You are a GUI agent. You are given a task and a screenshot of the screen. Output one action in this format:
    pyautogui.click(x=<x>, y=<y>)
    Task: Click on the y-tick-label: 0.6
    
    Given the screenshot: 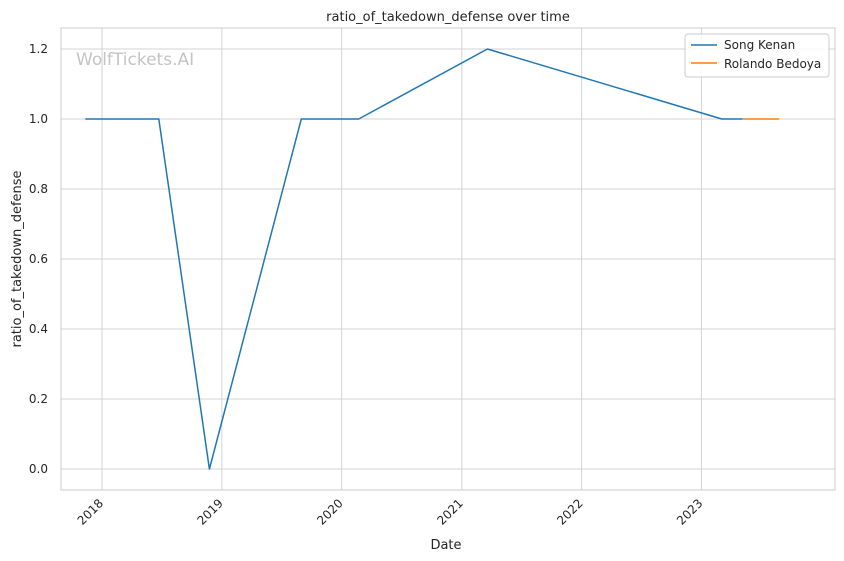 What is the action you would take?
    pyautogui.click(x=38, y=259)
    